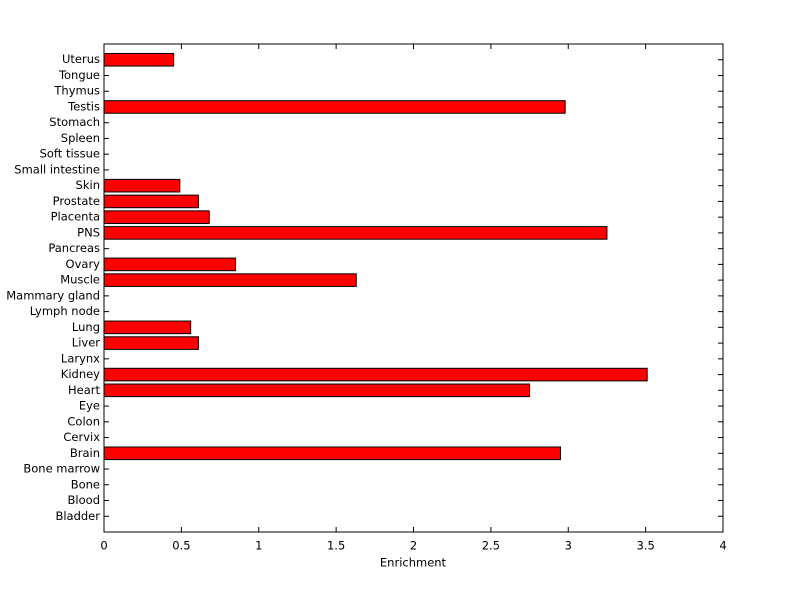 The height and width of the screenshot is (599, 800). I want to click on x-tick-label: 0.5, so click(181, 546).